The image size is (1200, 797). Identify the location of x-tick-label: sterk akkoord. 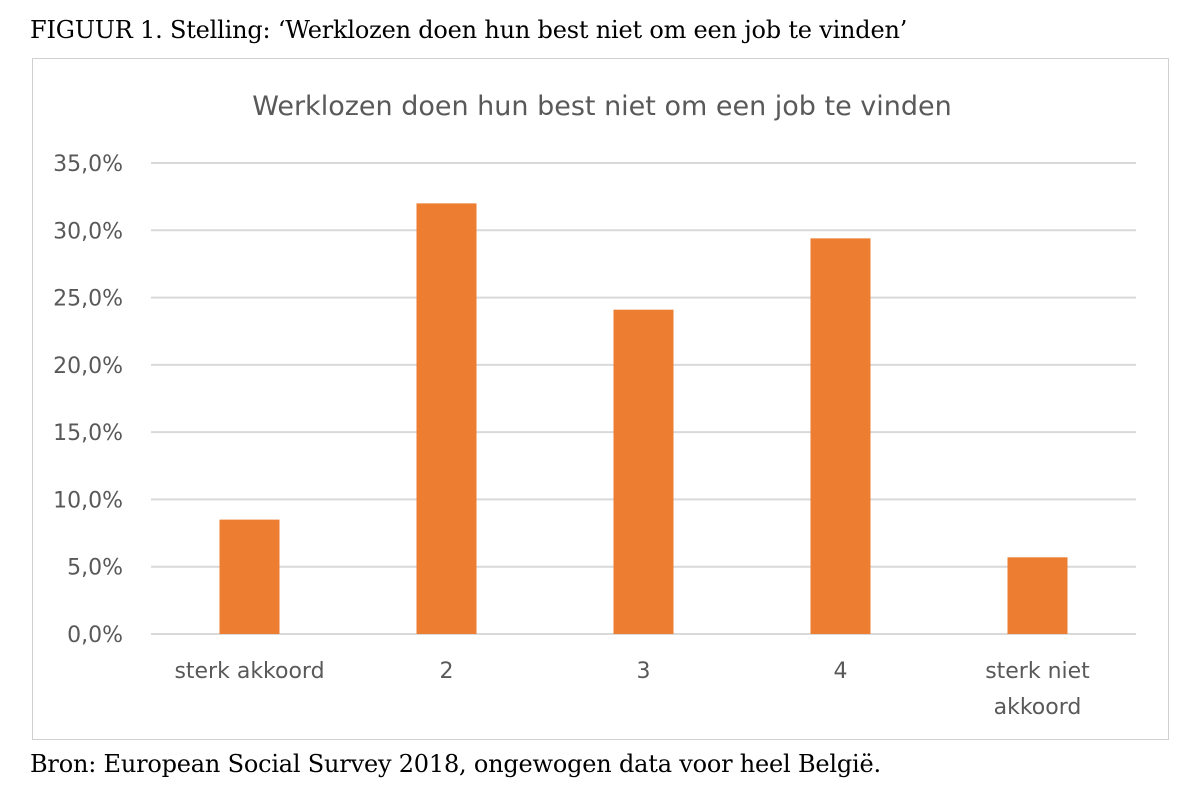
(249, 671).